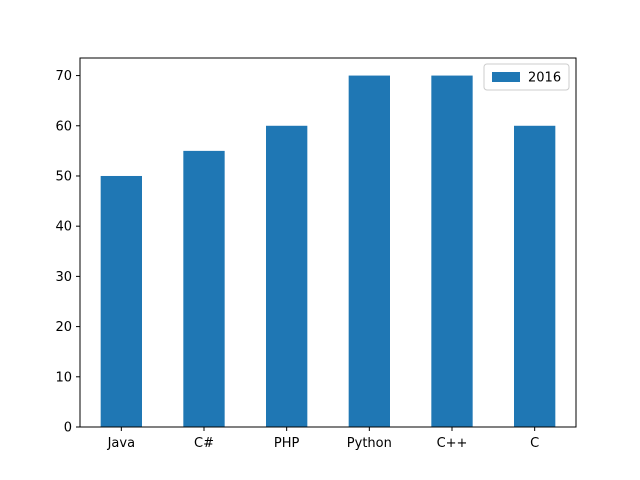  What do you see at coordinates (68, 428) in the screenshot?
I see `y-tick-label: 0` at bounding box center [68, 428].